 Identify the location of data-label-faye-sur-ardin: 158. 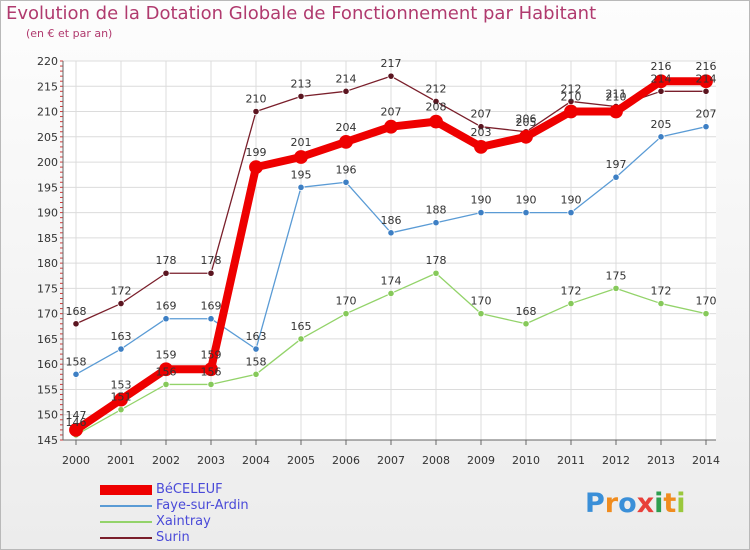
(76, 361).